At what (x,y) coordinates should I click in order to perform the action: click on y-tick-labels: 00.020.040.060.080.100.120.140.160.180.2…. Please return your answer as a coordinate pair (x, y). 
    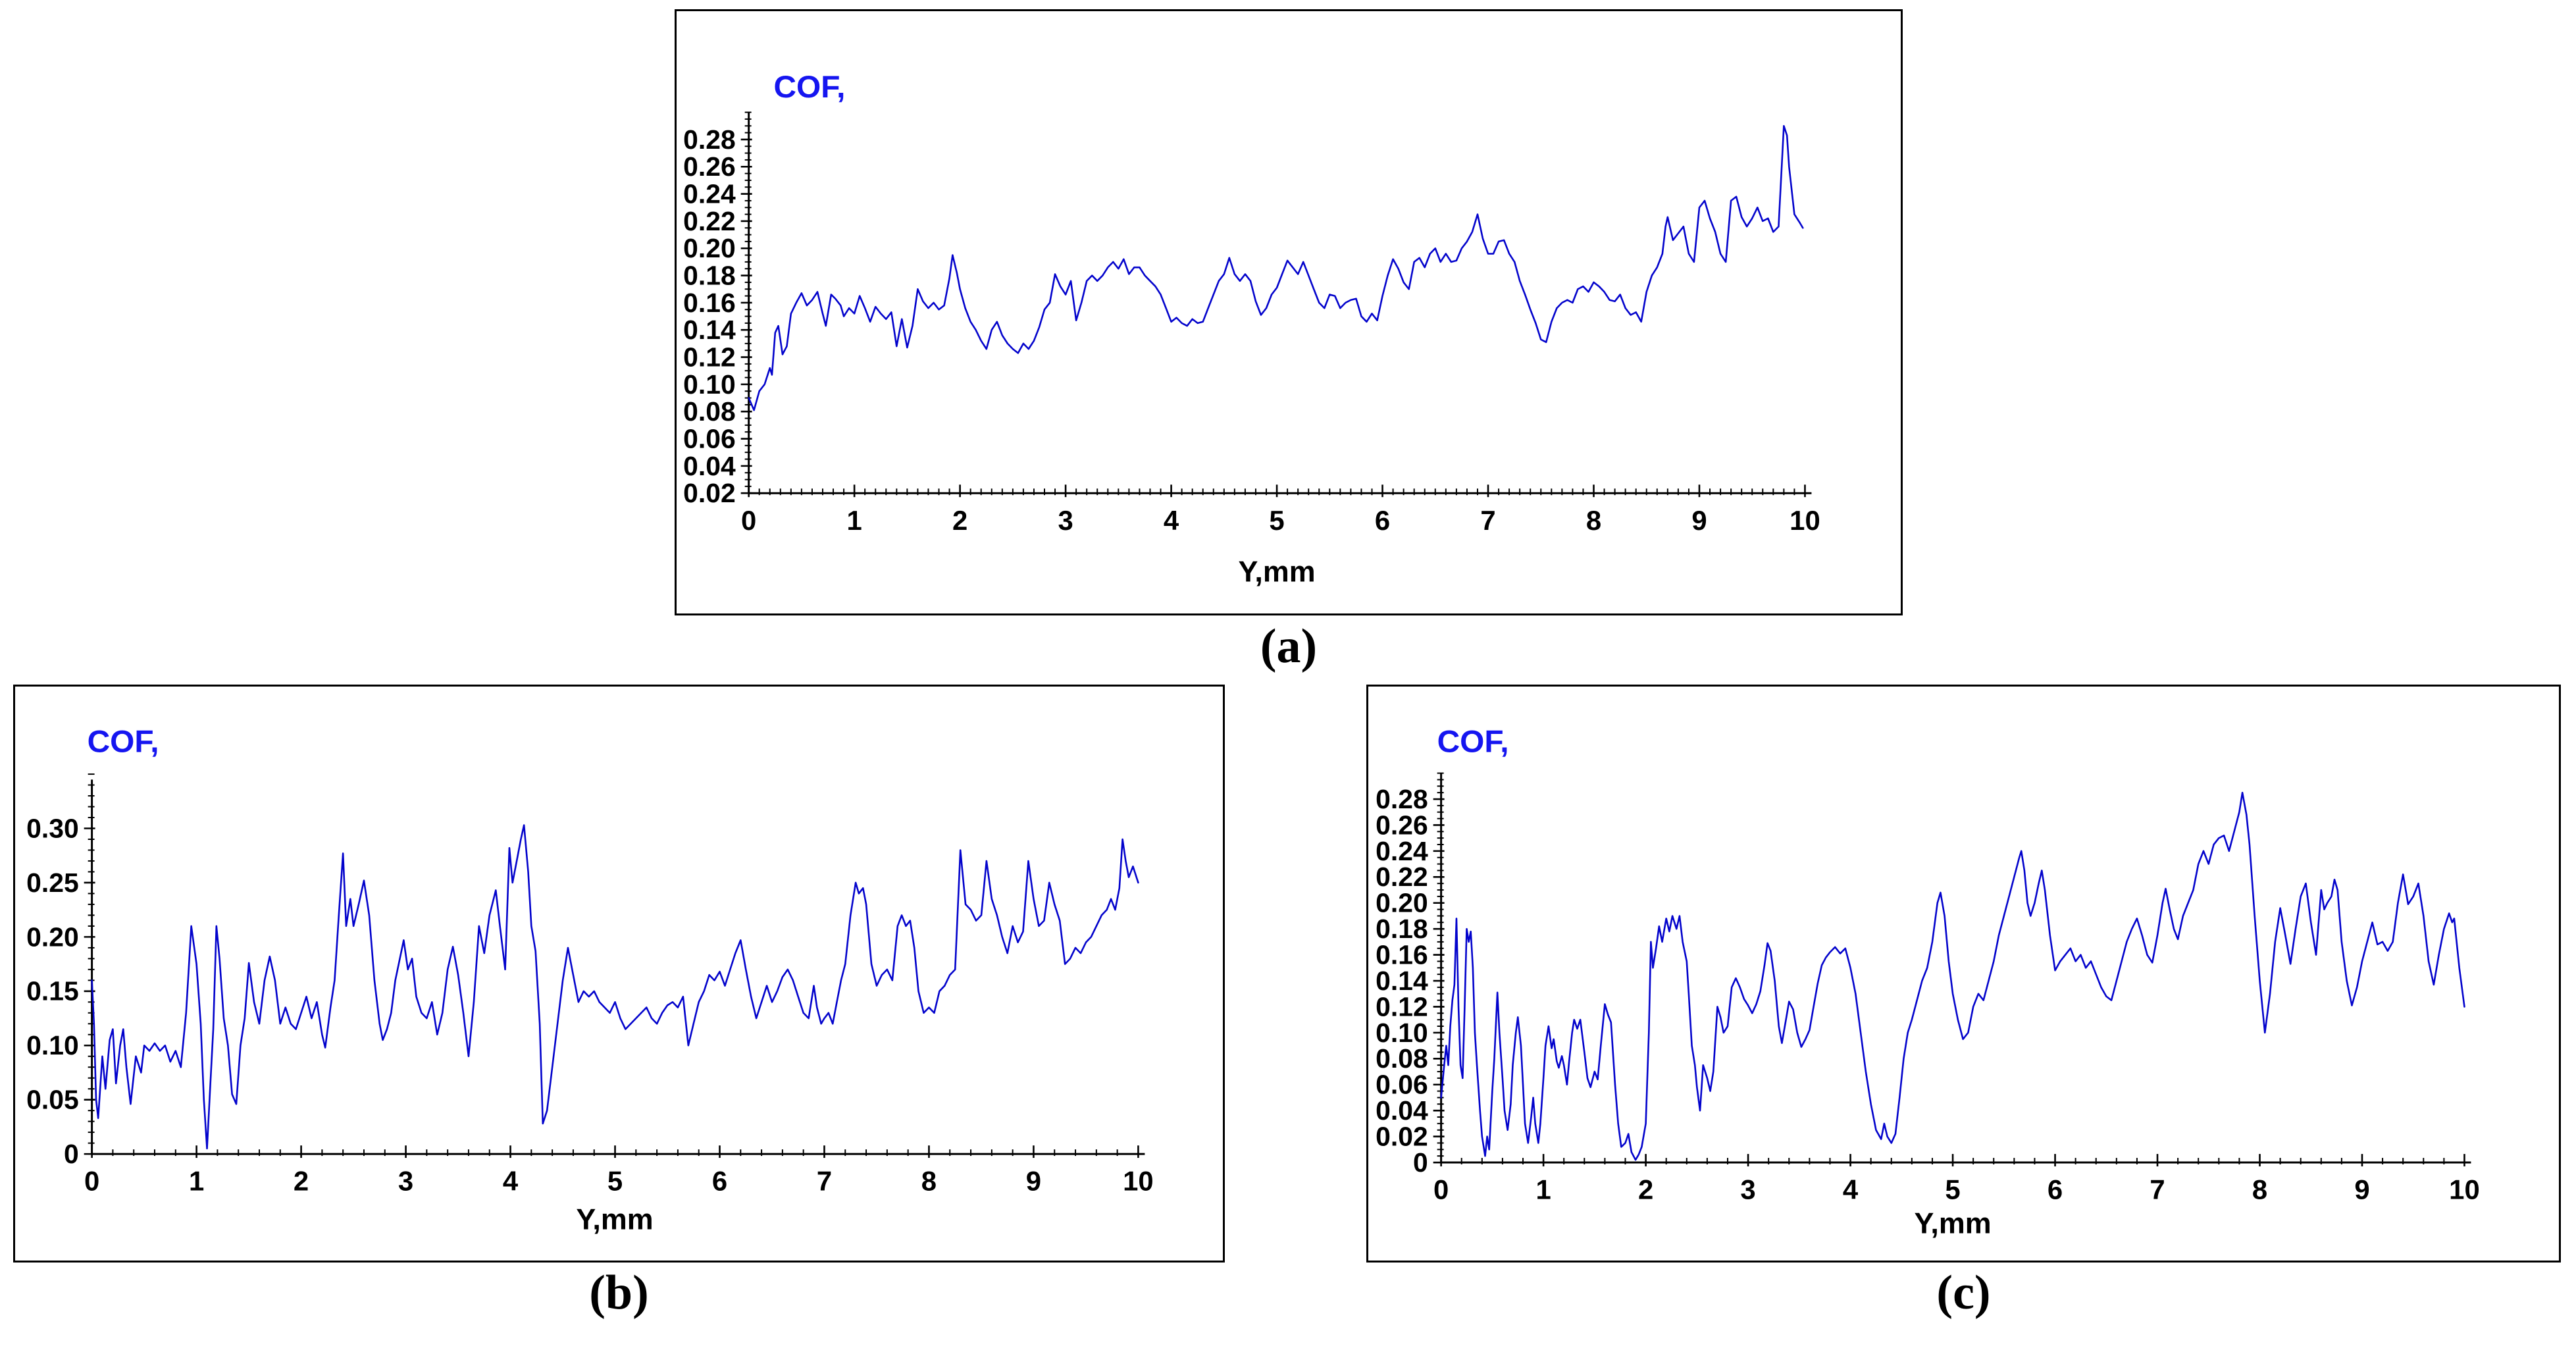
    Looking at the image, I should click on (1410, 981).